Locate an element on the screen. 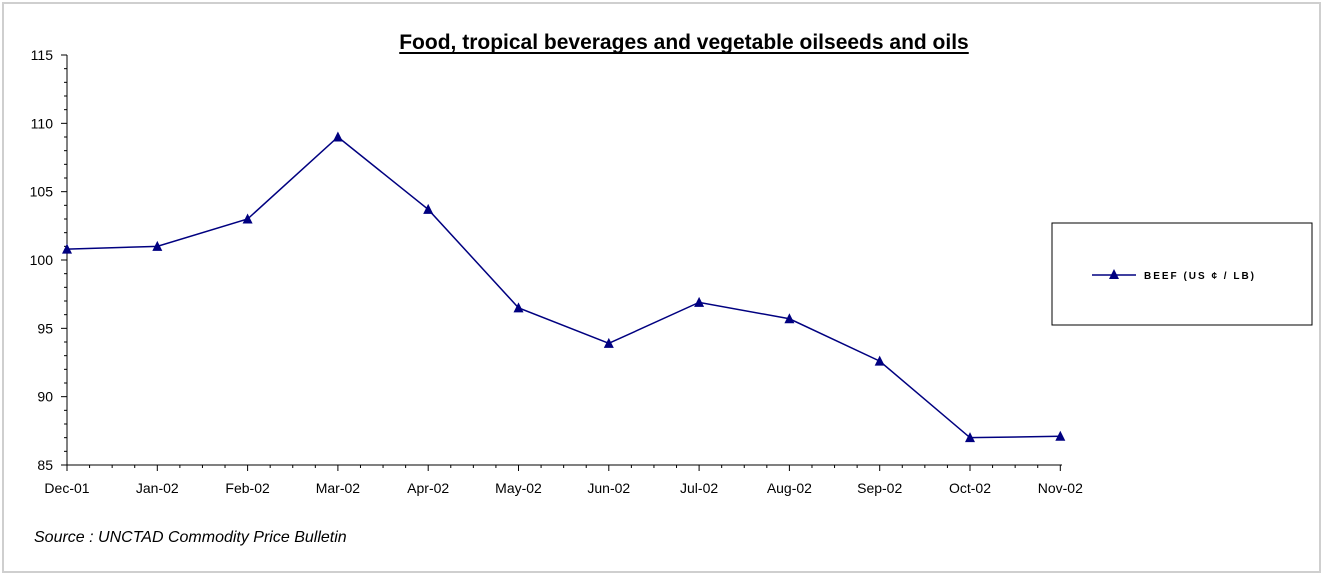 The width and height of the screenshot is (1321, 573). x-tick-label: Aug-02 is located at coordinates (789, 488).